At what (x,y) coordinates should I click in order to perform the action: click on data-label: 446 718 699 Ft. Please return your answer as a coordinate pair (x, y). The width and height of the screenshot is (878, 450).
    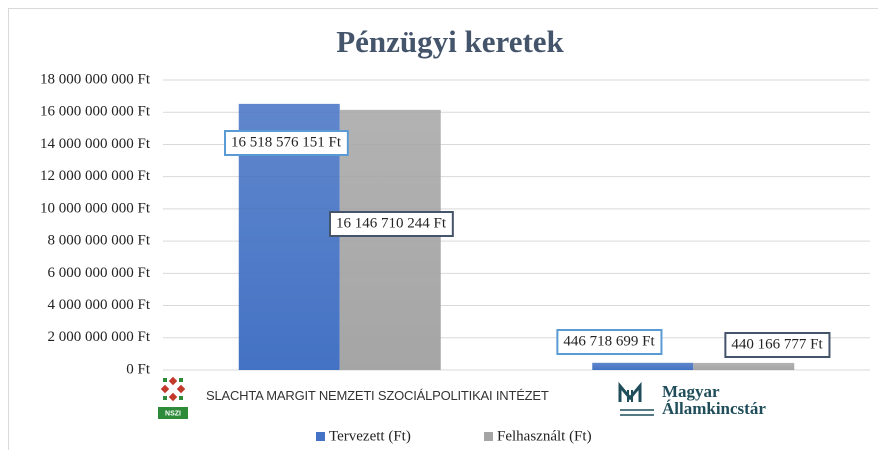
    Looking at the image, I should click on (609, 341).